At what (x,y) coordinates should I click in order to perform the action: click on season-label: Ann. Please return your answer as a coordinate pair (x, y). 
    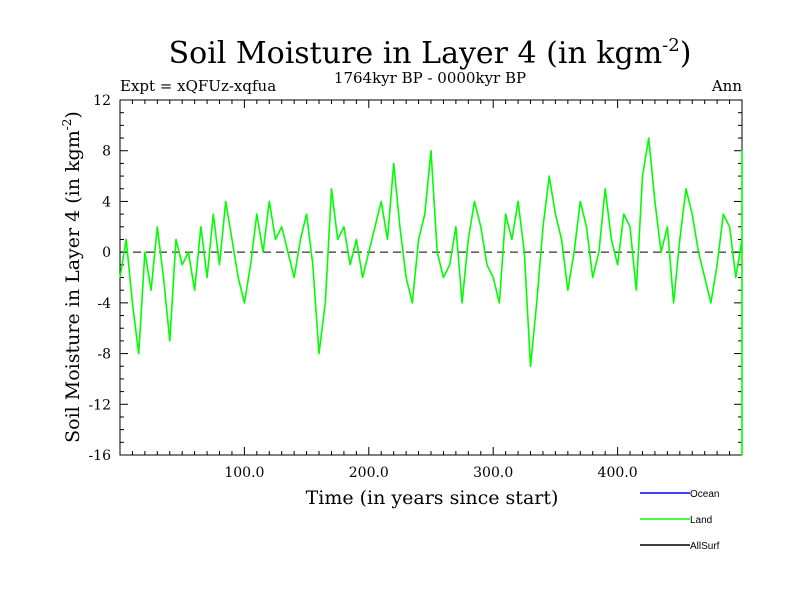
    Looking at the image, I should click on (726, 86).